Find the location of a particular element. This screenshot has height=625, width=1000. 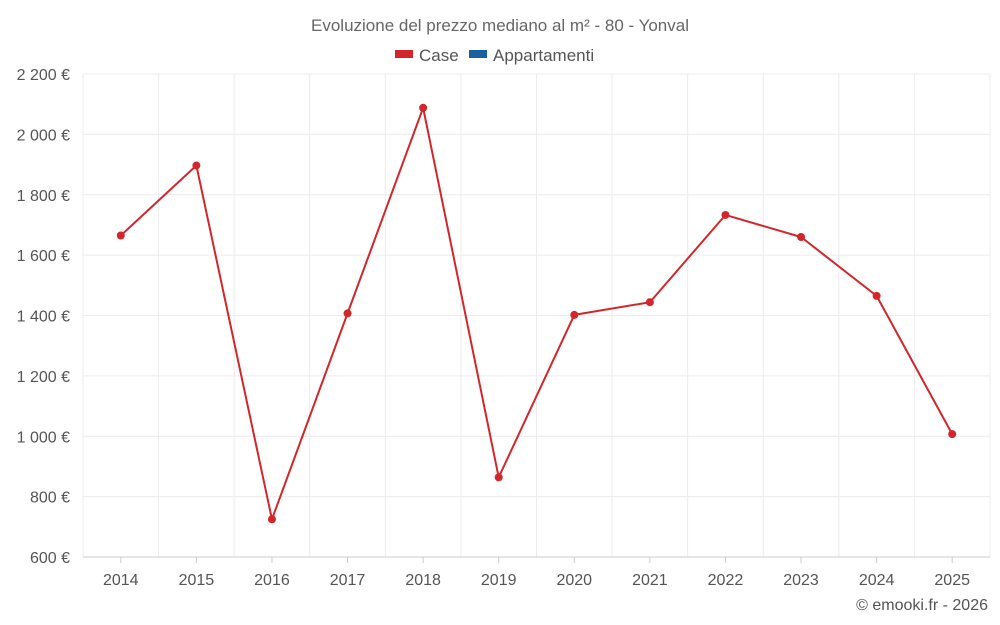

x-tick-label: 2018 is located at coordinates (423, 580).